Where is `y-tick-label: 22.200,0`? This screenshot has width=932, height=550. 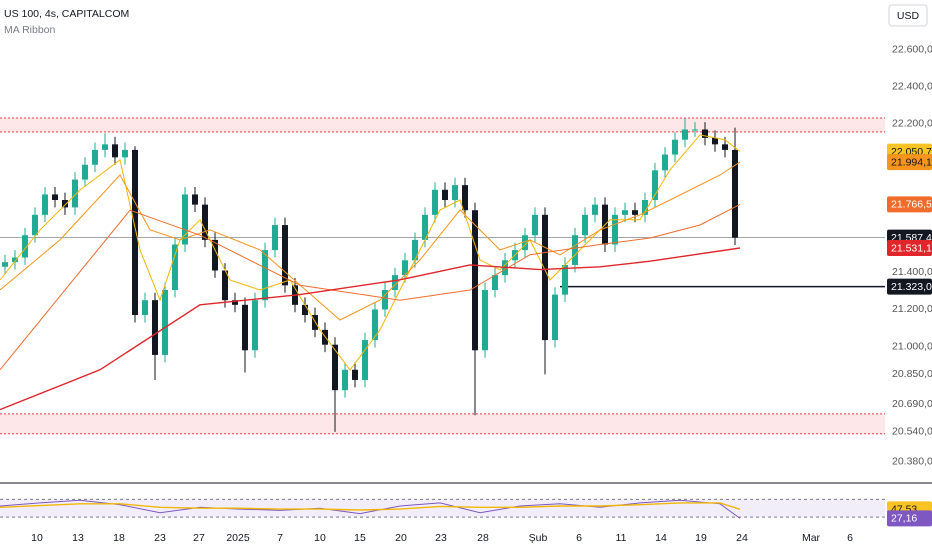
y-tick-label: 22.200,0 is located at coordinates (912, 124).